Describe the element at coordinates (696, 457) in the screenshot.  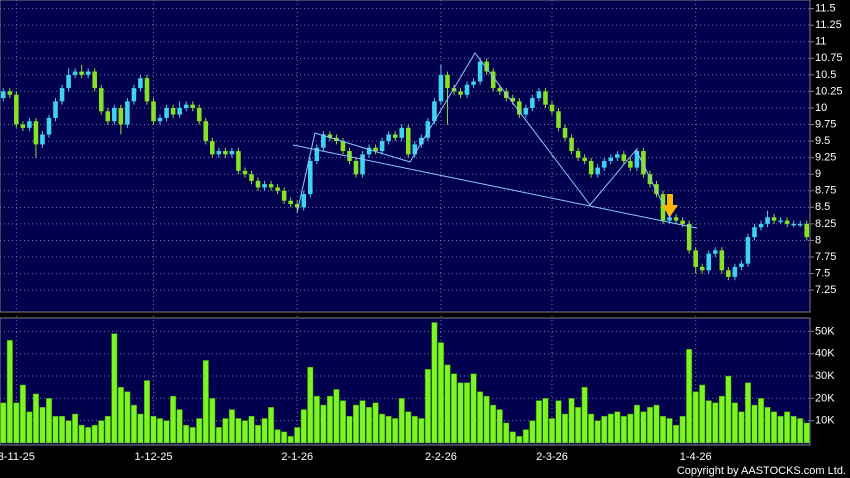
I see `x-tick-label: 1-4-26` at that location.